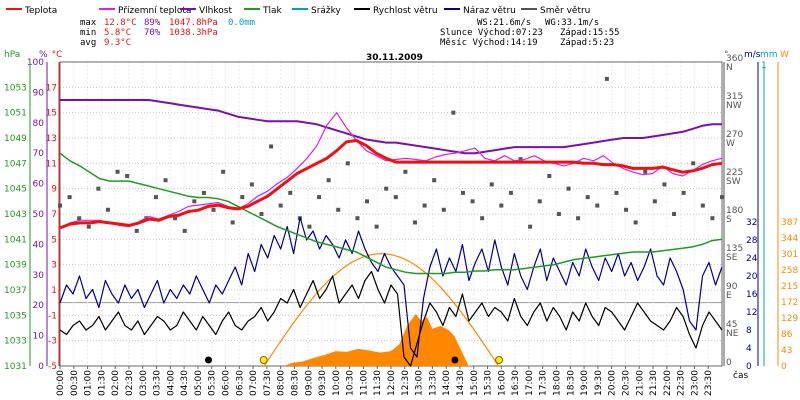  What do you see at coordinates (61, 383) in the screenshot?
I see `x-tick-label: 00:00` at bounding box center [61, 383].